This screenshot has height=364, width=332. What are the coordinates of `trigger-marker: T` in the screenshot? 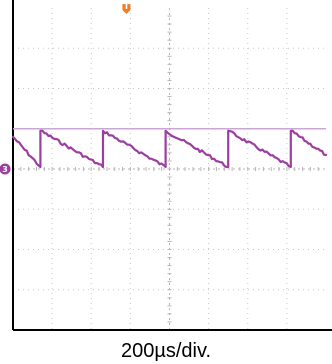 It's located at (126, 8).